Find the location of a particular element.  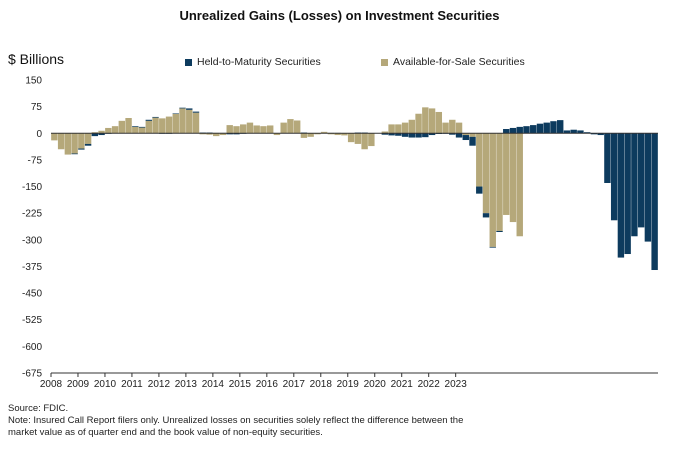

x-tick-label: 2023 is located at coordinates (456, 384).